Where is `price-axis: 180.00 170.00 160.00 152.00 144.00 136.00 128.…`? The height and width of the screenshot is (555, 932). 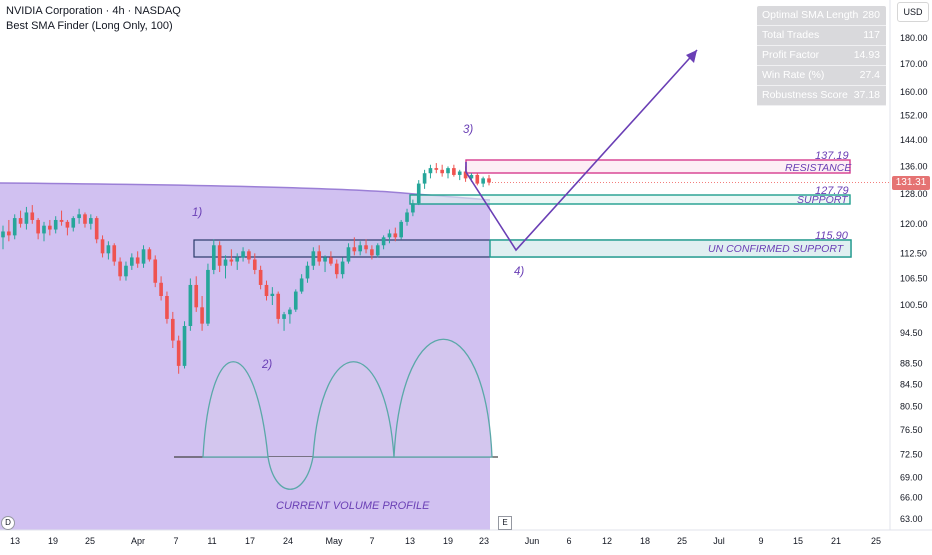 price-axis: 180.00 170.00 160.00 152.00 144.00 136.00 128.… is located at coordinates (908, 265).